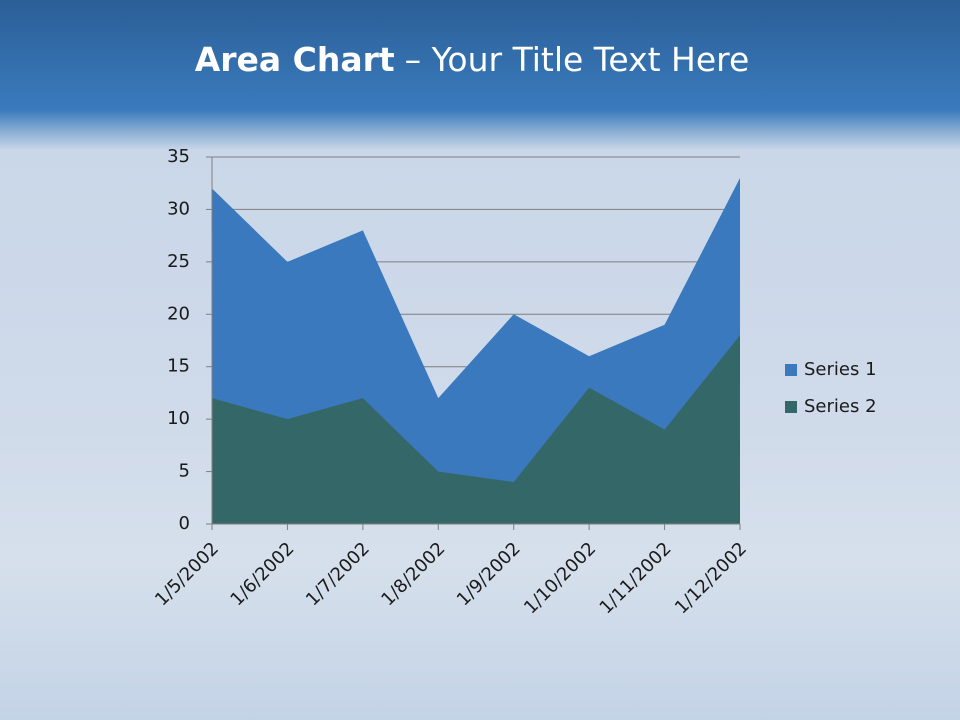 The height and width of the screenshot is (720, 960). What do you see at coordinates (476, 429) in the screenshot?
I see `area` at bounding box center [476, 429].